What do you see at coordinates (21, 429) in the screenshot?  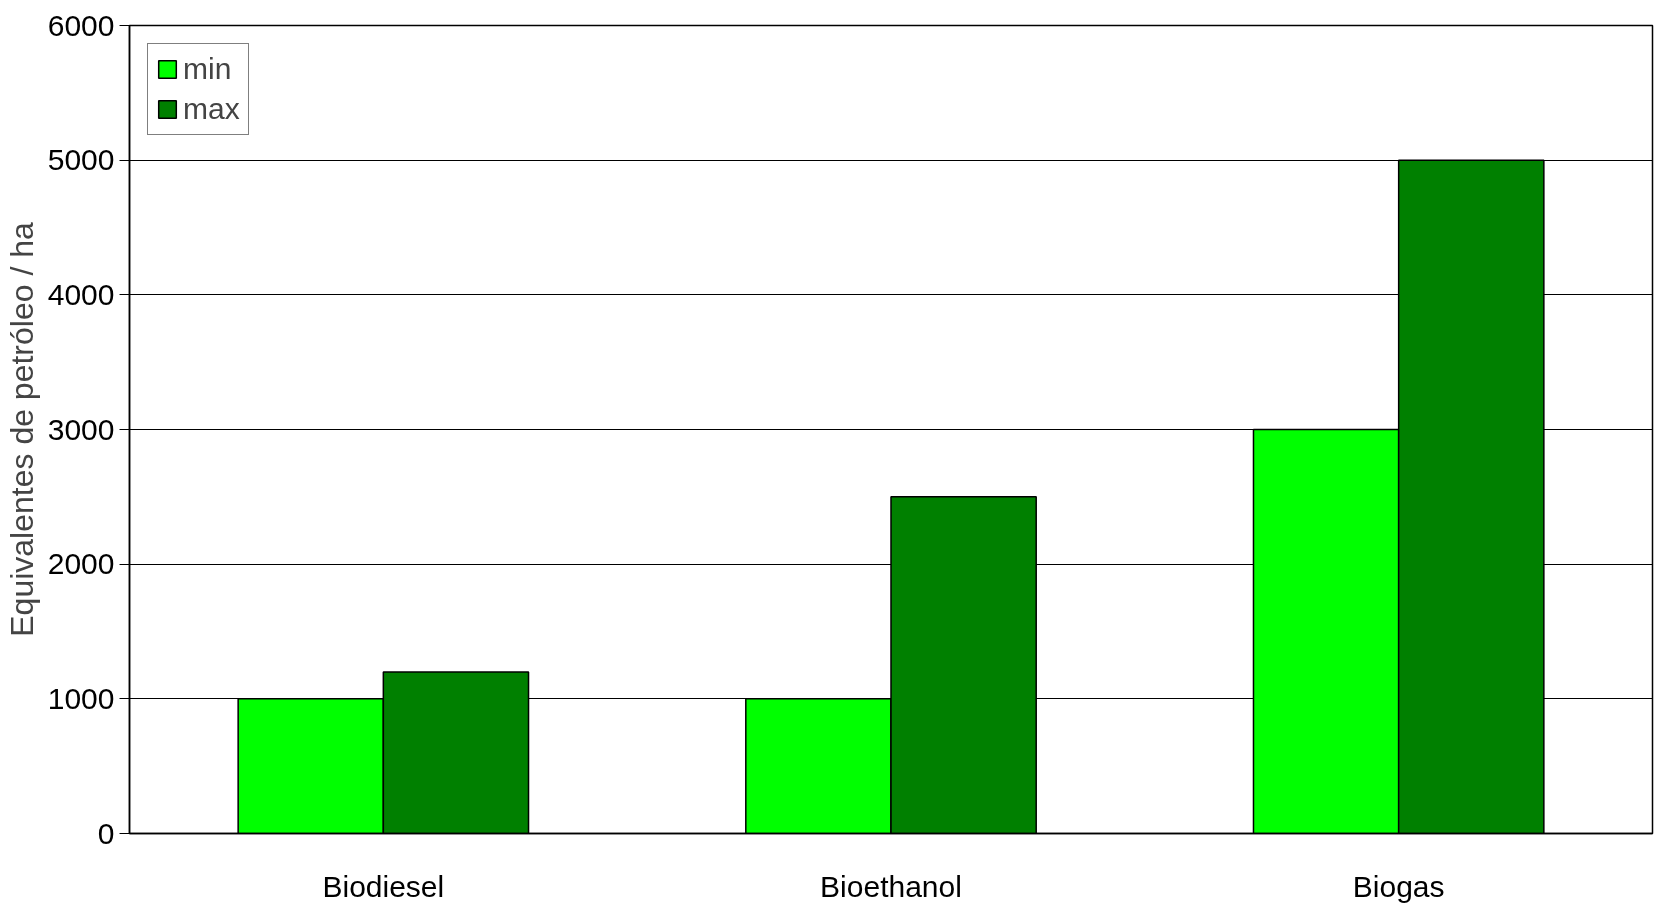 I see `y-axis-title: Equivalentes de petróleo / ha` at bounding box center [21, 429].